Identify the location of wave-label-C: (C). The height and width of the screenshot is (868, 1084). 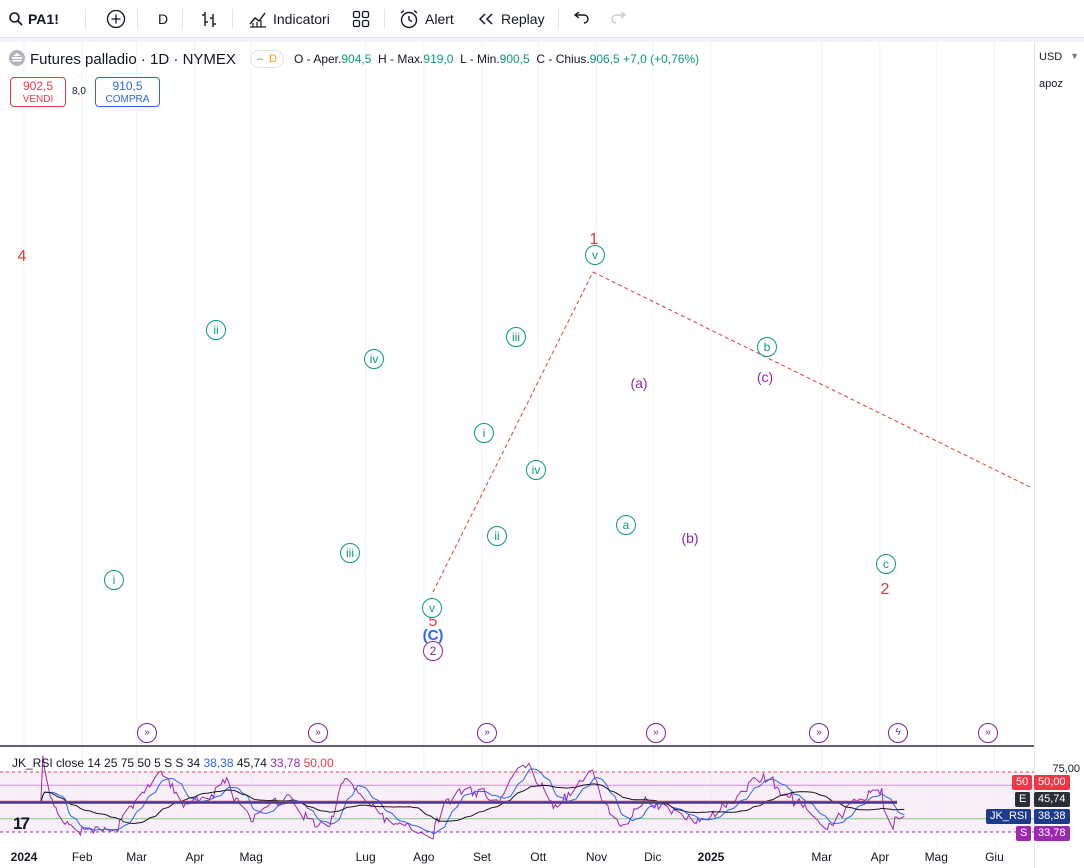
(433, 635).